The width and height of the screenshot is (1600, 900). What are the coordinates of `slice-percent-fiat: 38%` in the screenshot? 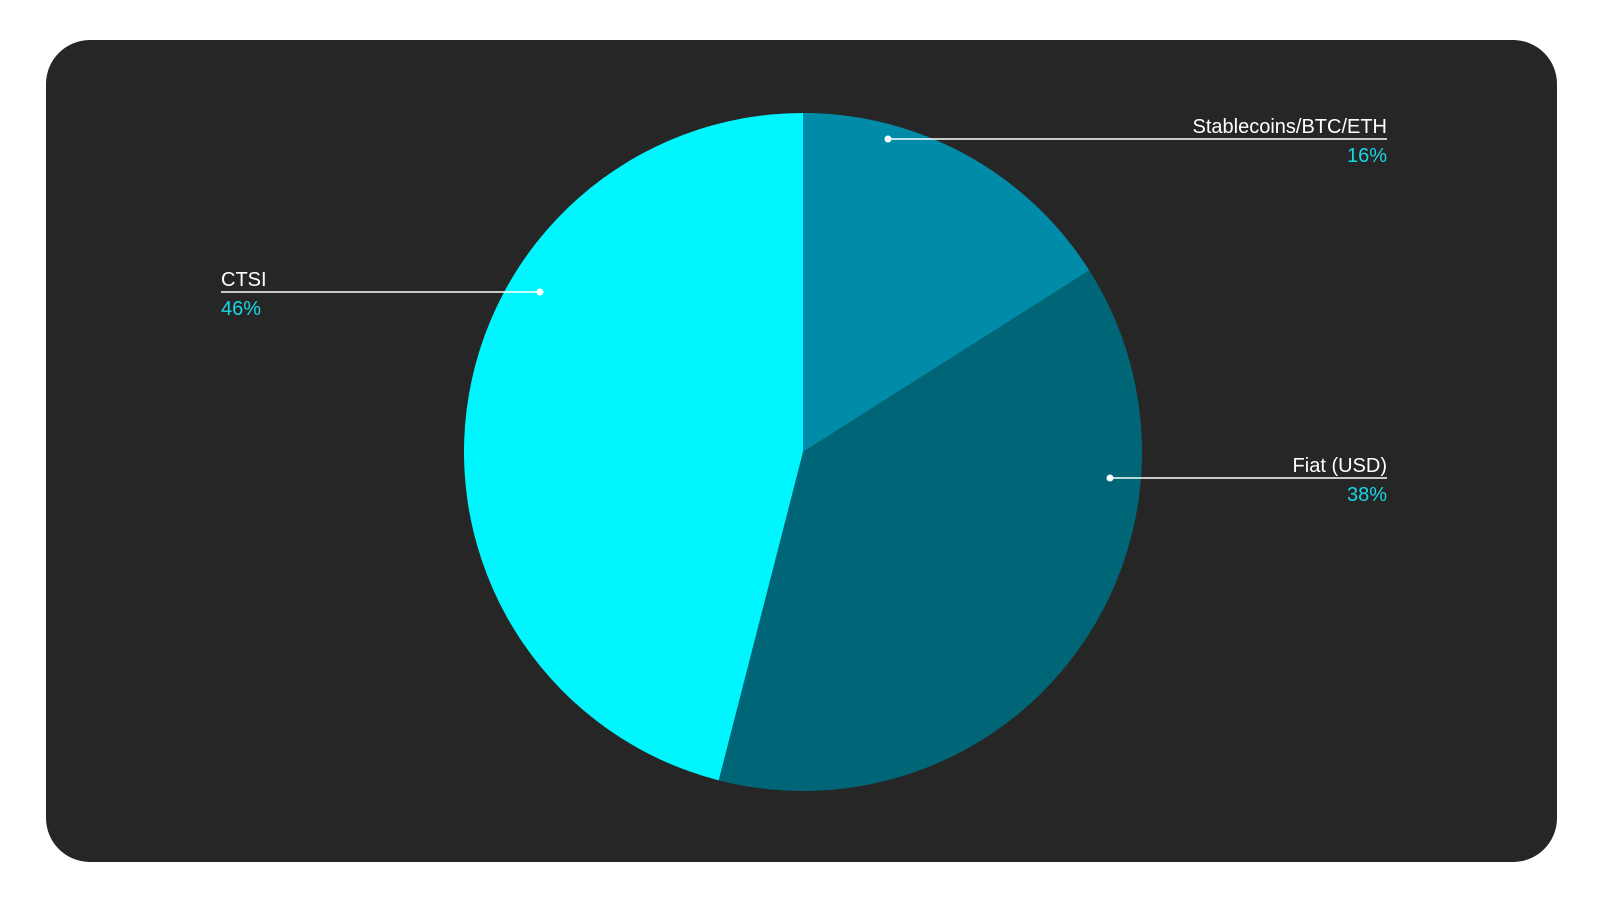 It's located at (1367, 495).